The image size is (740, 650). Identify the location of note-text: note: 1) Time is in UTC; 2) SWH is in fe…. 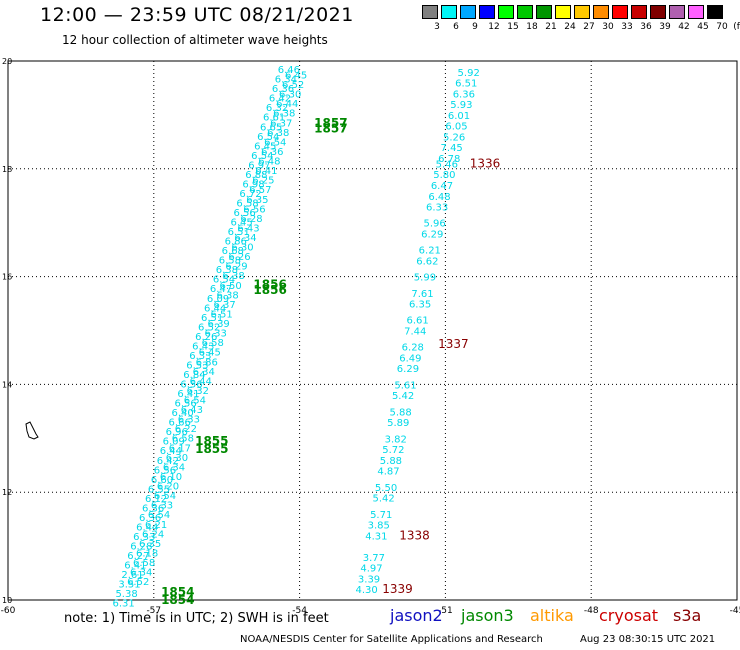
(196, 618).